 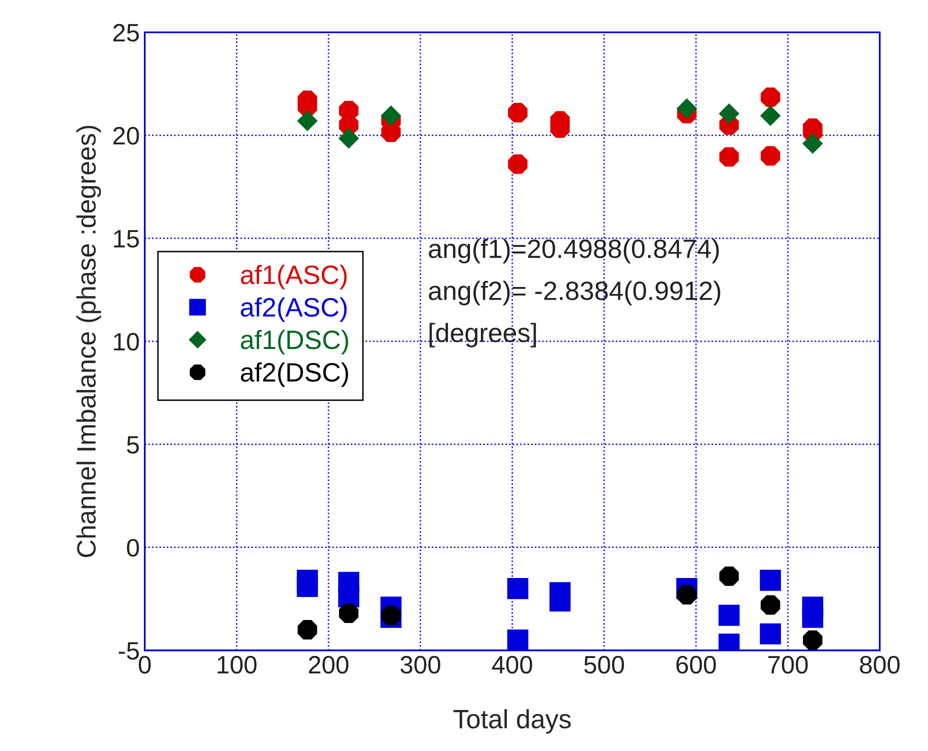 I want to click on x-tick-label: 700, so click(x=788, y=665).